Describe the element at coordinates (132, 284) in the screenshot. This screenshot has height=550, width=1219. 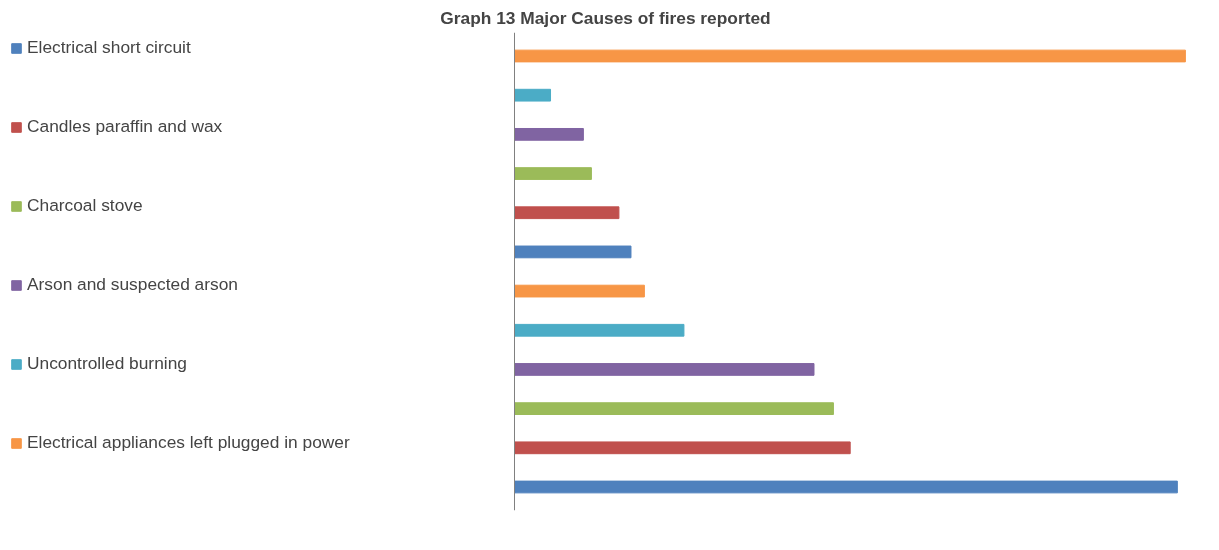
I see `legend-label: Arson and suspected arson` at that location.